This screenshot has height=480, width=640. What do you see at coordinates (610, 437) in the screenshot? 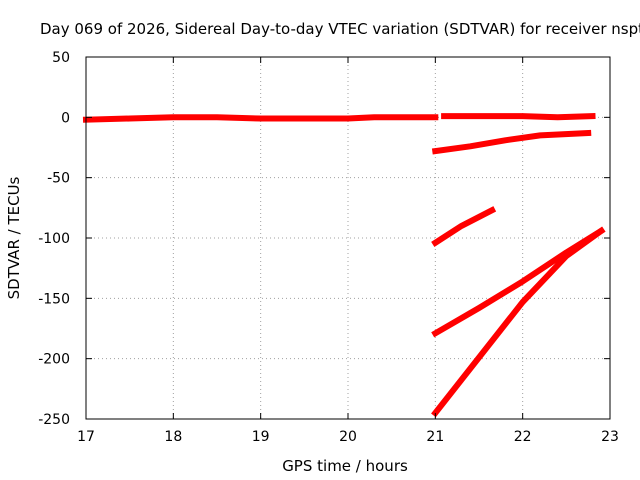
I see `x-tick-label: 23` at bounding box center [610, 437].